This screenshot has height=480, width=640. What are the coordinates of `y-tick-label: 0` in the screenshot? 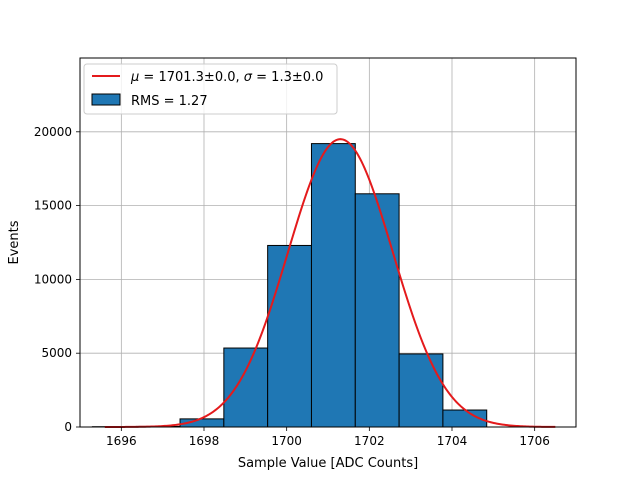 It's located at (68, 427).